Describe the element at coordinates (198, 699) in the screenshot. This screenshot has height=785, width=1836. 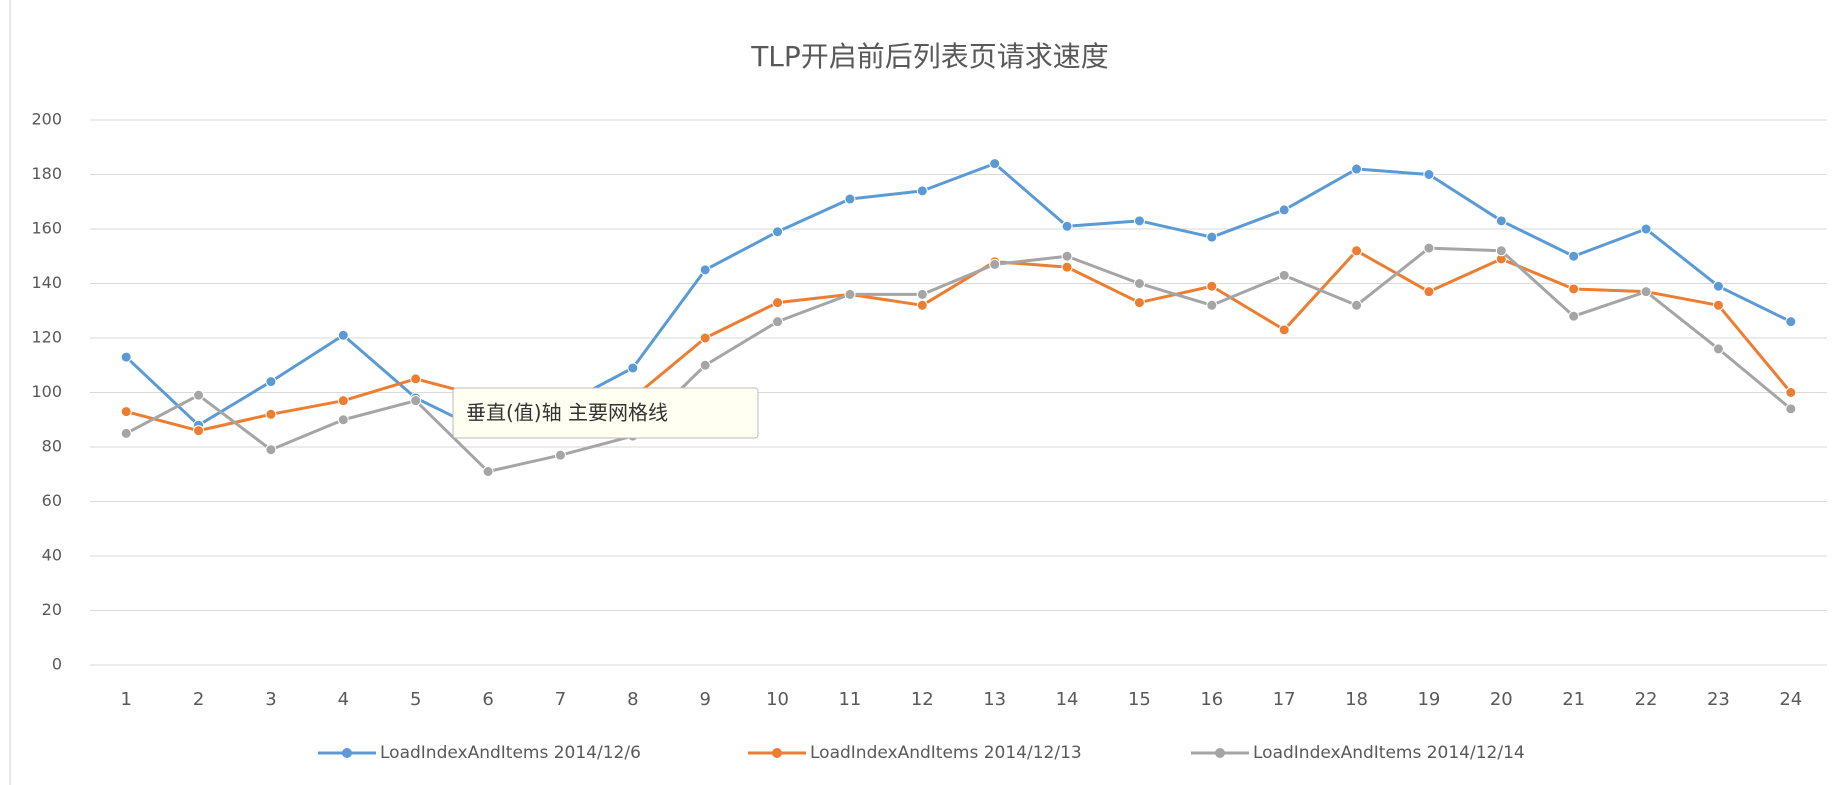
I see `x-tick-label: 2` at that location.